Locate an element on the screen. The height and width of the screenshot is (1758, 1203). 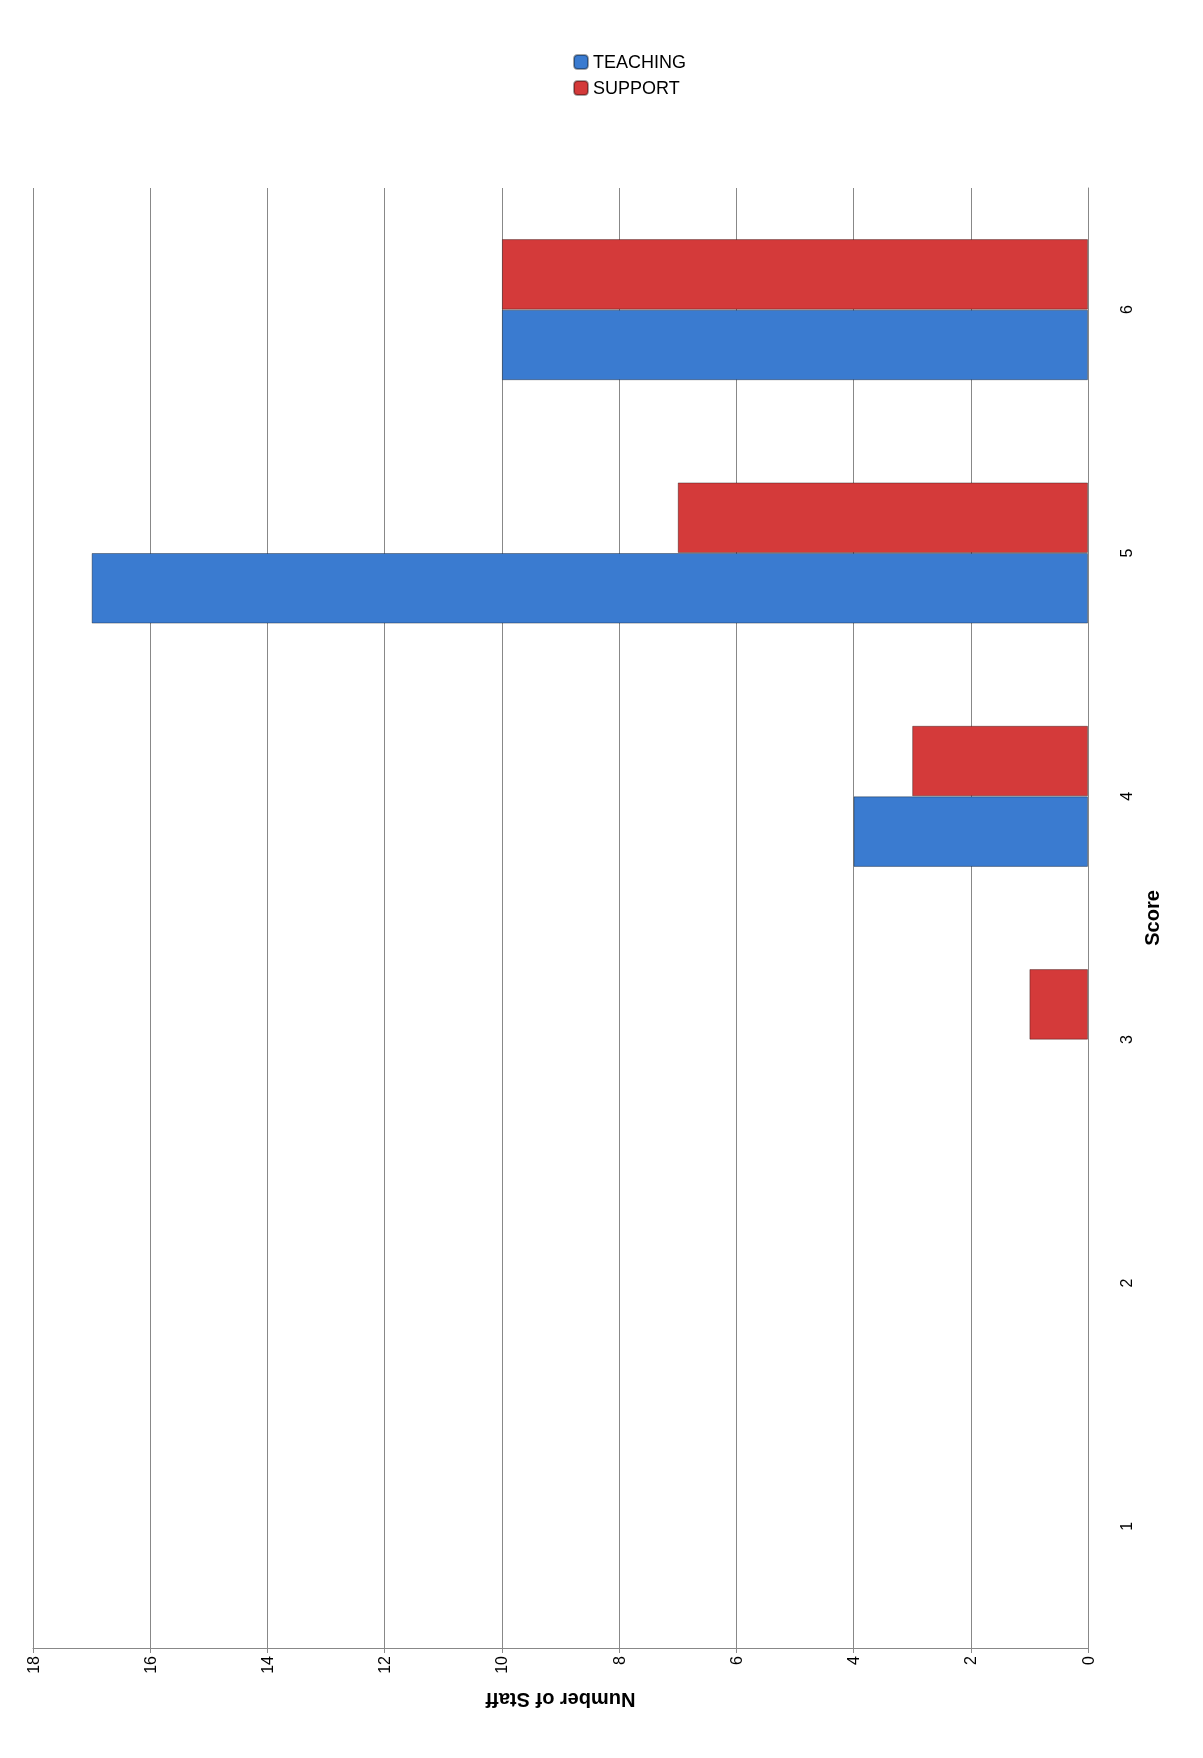
x-tick-label: 2 is located at coordinates (971, 1660).